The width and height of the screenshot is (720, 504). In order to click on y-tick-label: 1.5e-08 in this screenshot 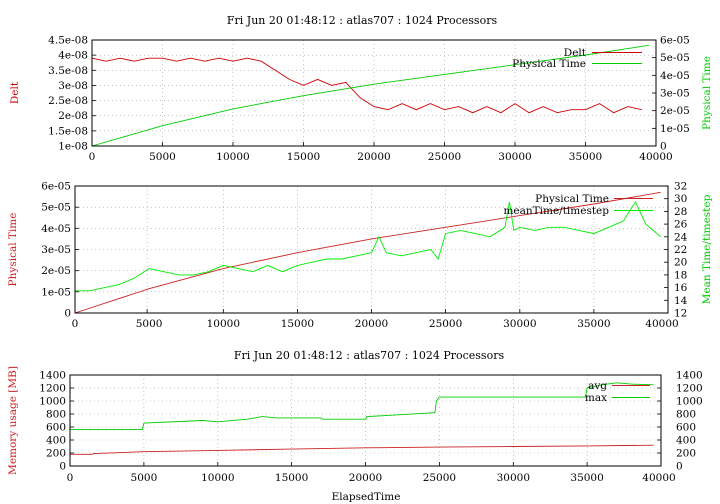, I will do `click(68, 131)`.